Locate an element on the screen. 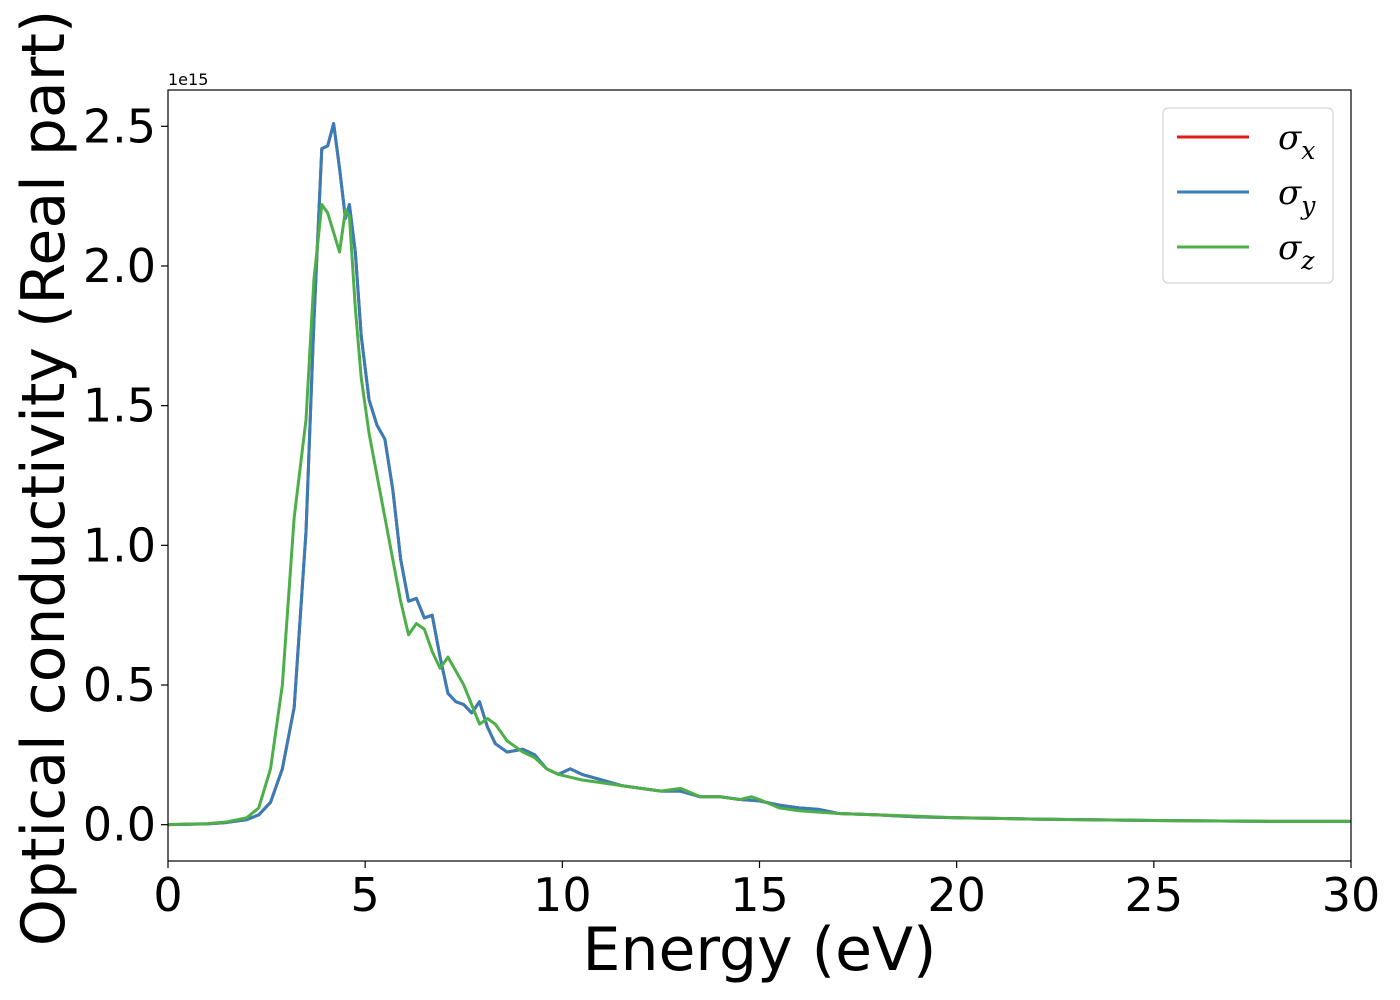 This screenshot has height=1000, width=1400. x-tick-label: 10 is located at coordinates (562, 895).